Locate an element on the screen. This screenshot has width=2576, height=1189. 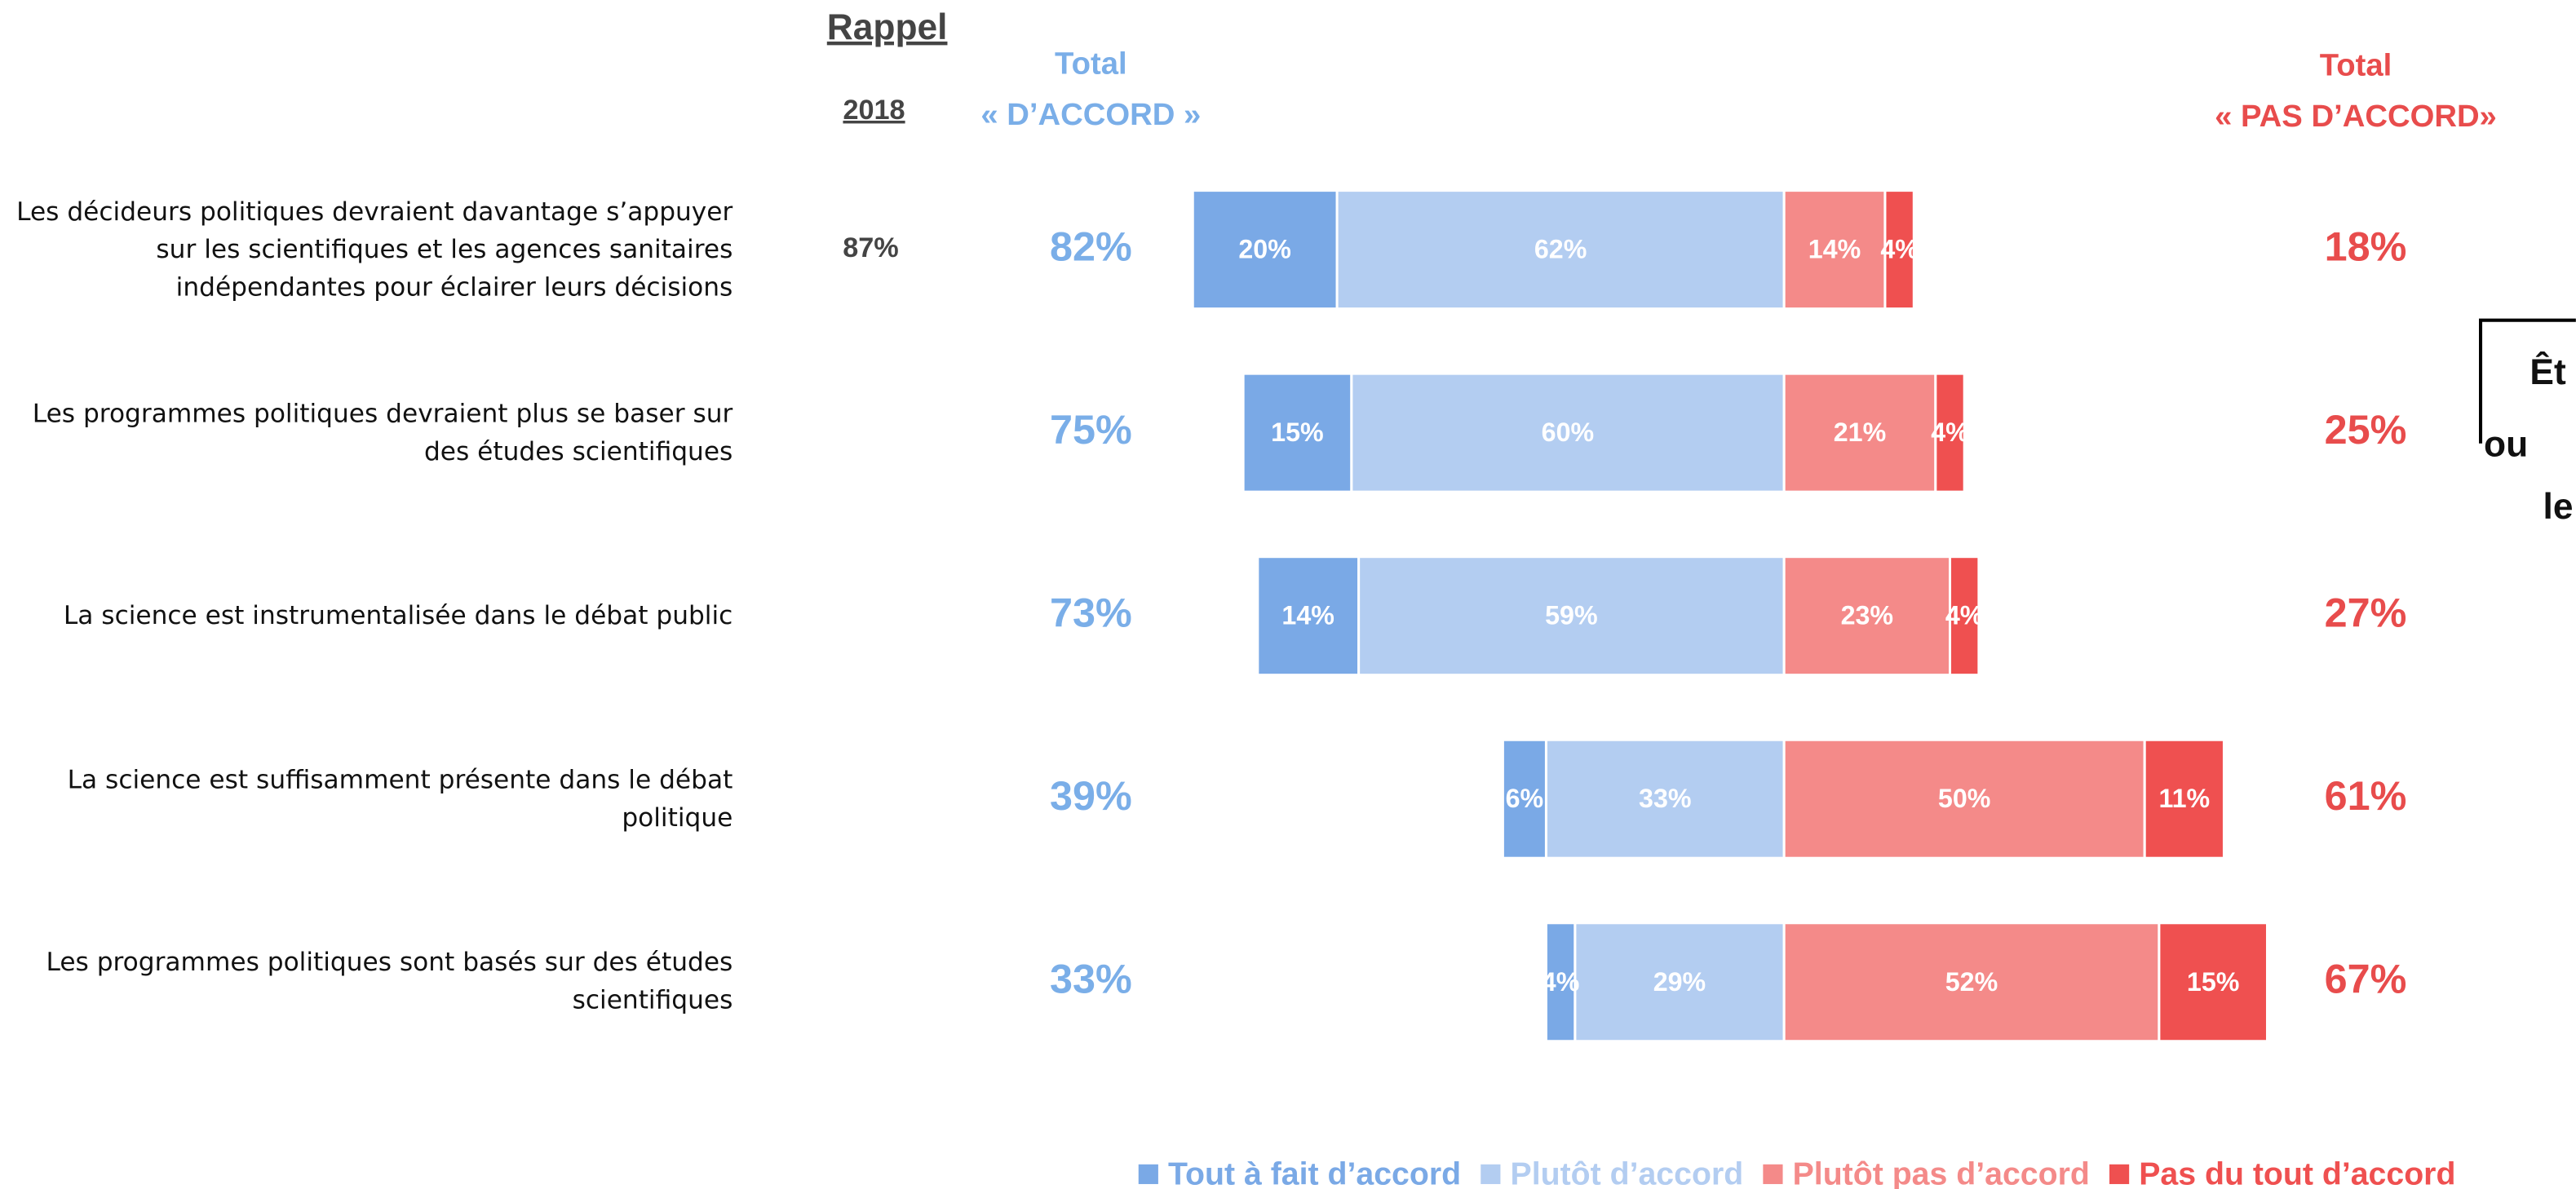
data-label: 62% is located at coordinates (1560, 250).